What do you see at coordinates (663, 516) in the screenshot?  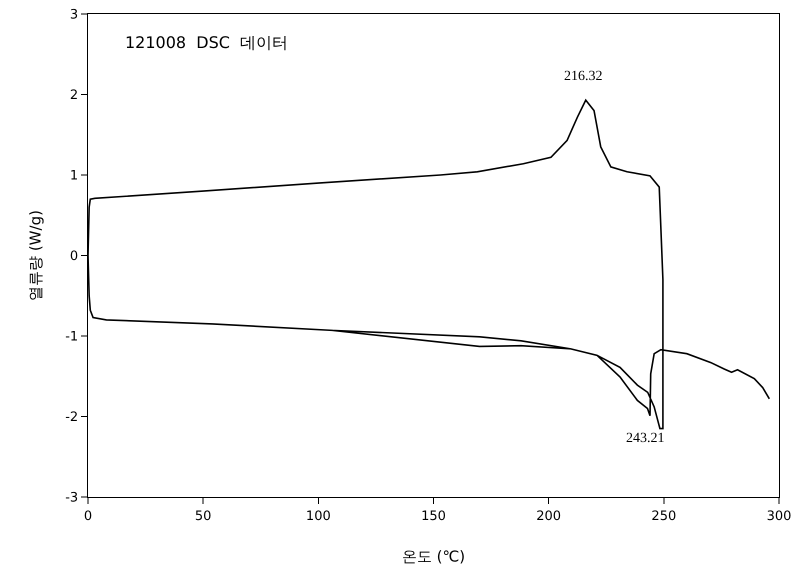 I see `x-tick-label: 250` at bounding box center [663, 516].